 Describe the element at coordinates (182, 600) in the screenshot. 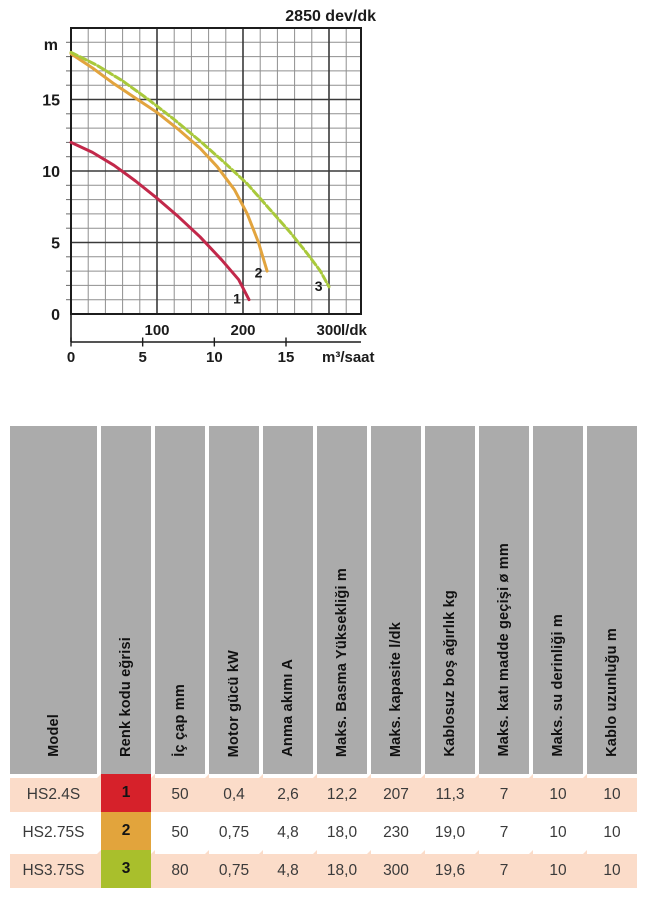

I see `column-header-2: İç çap mm` at that location.